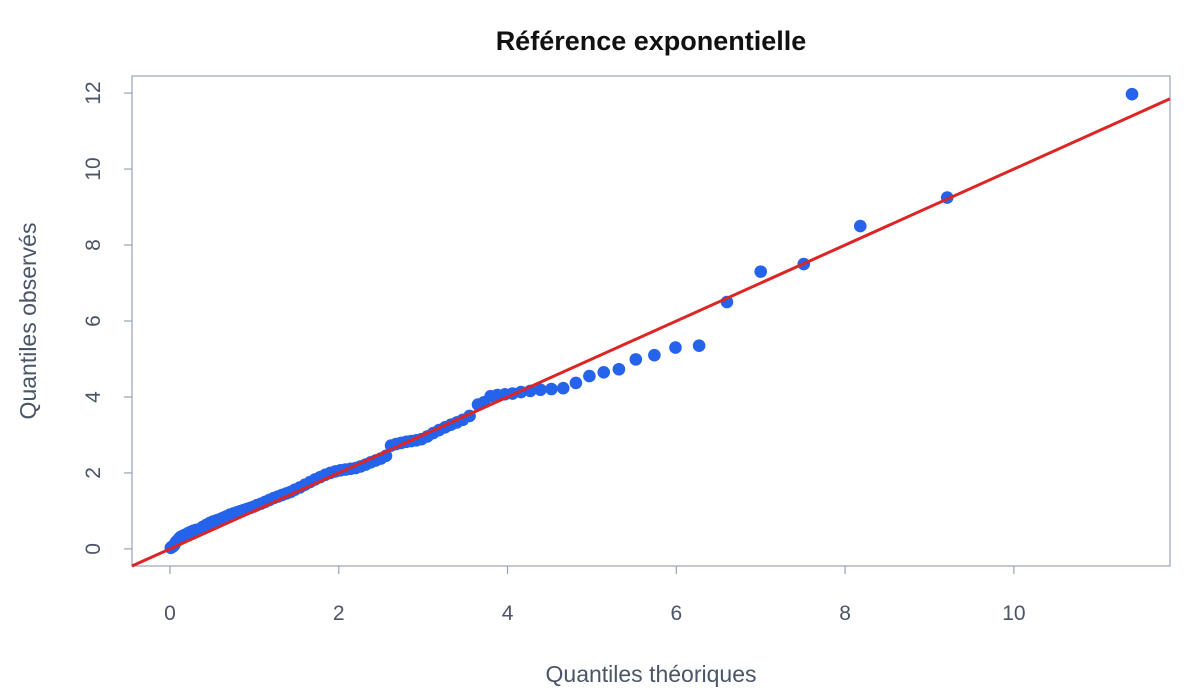 This screenshot has width=1200, height=700. Describe the element at coordinates (676, 613) in the screenshot. I see `x-tick-label: 6` at that location.